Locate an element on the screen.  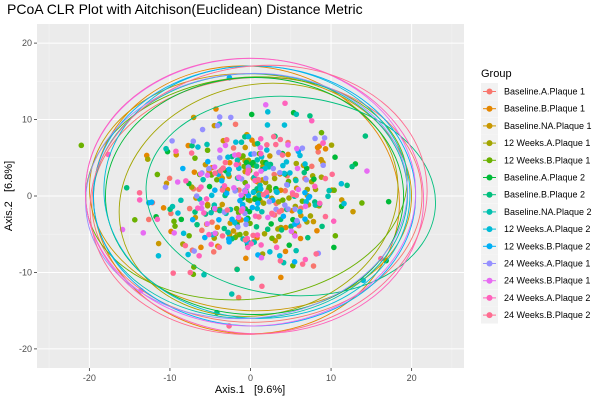
legend-label: 24 Weeks.A.Plaque 2 is located at coordinates (547, 298).